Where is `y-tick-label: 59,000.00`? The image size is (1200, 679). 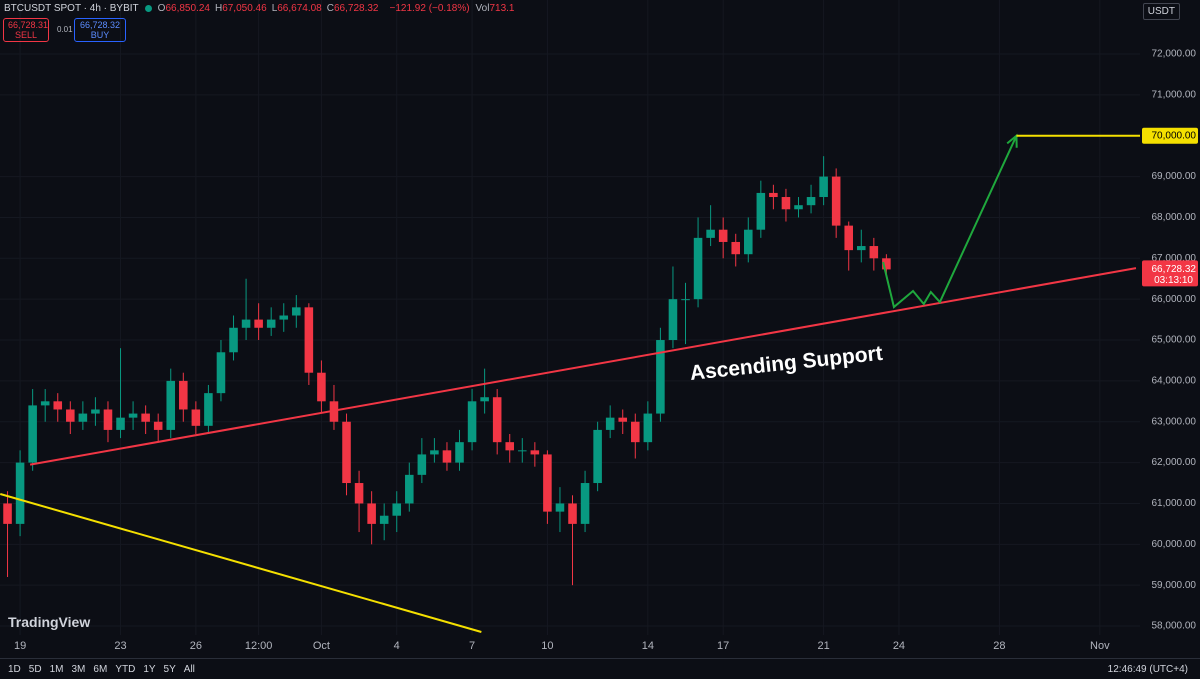 y-tick-label: 59,000.00 is located at coordinates (1174, 585).